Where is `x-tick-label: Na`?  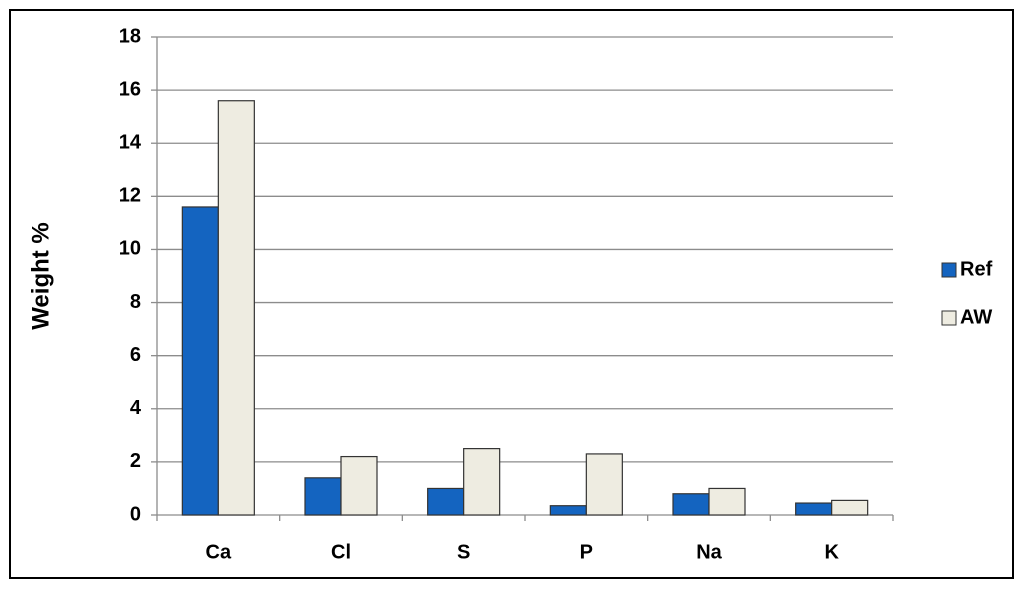 x-tick-label: Na is located at coordinates (709, 552).